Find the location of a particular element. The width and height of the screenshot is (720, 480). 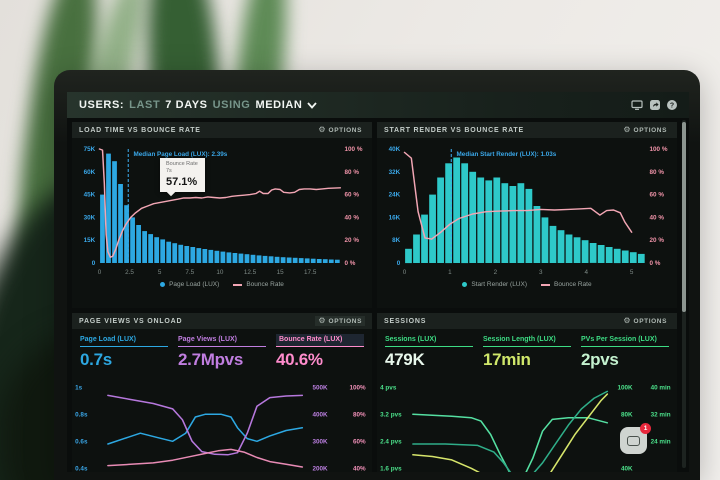

share-icon is located at coordinates (655, 105).